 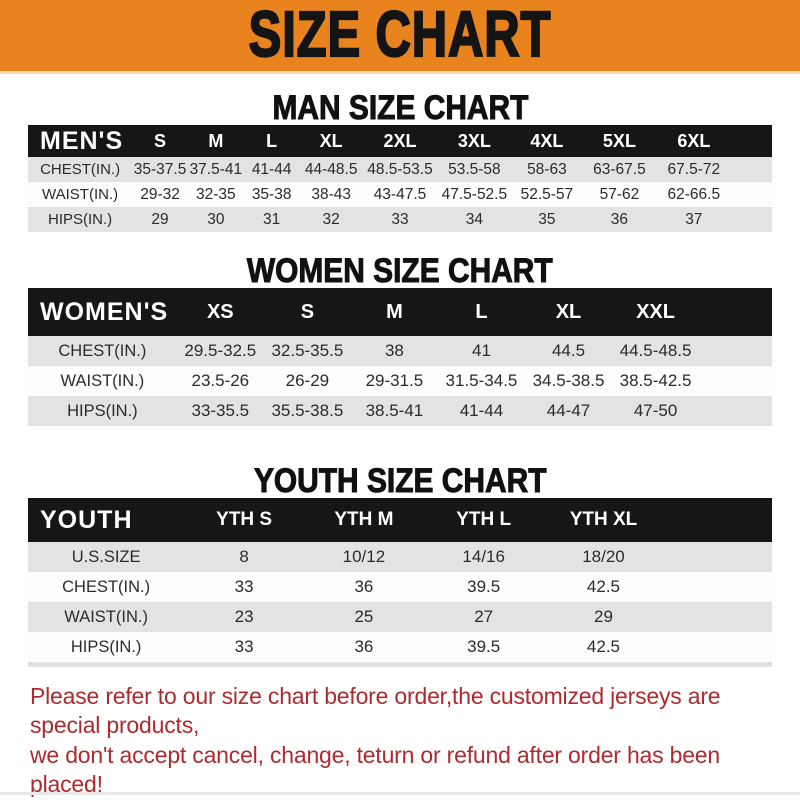 I want to click on cell: 35, so click(x=547, y=219).